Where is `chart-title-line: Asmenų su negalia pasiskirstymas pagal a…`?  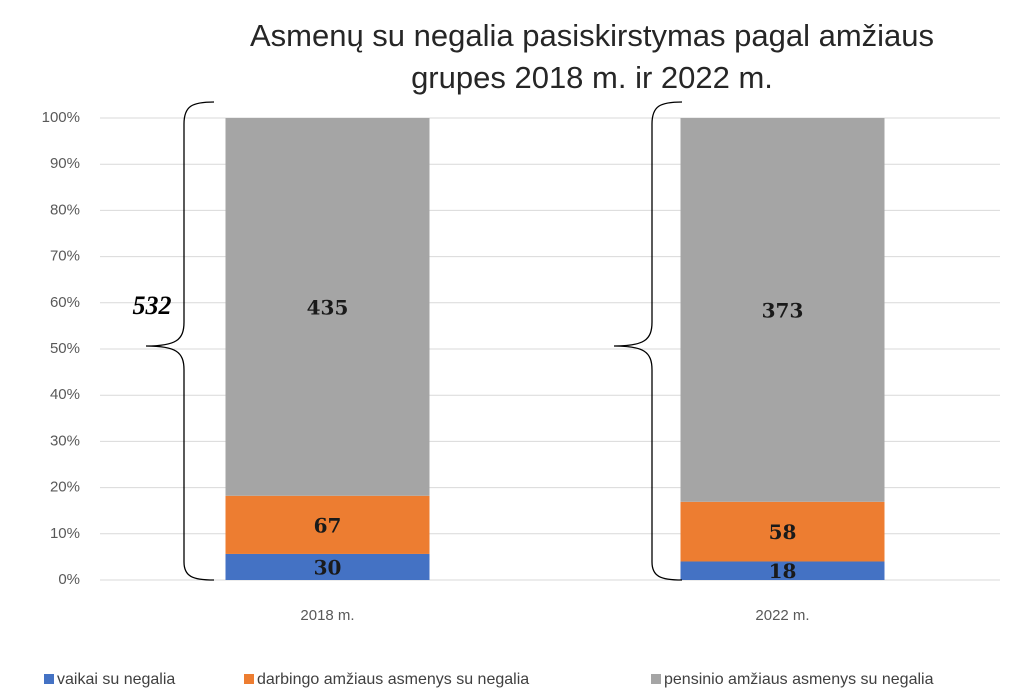 chart-title-line: Asmenų su negalia pasiskirstymas pagal a… is located at coordinates (592, 35).